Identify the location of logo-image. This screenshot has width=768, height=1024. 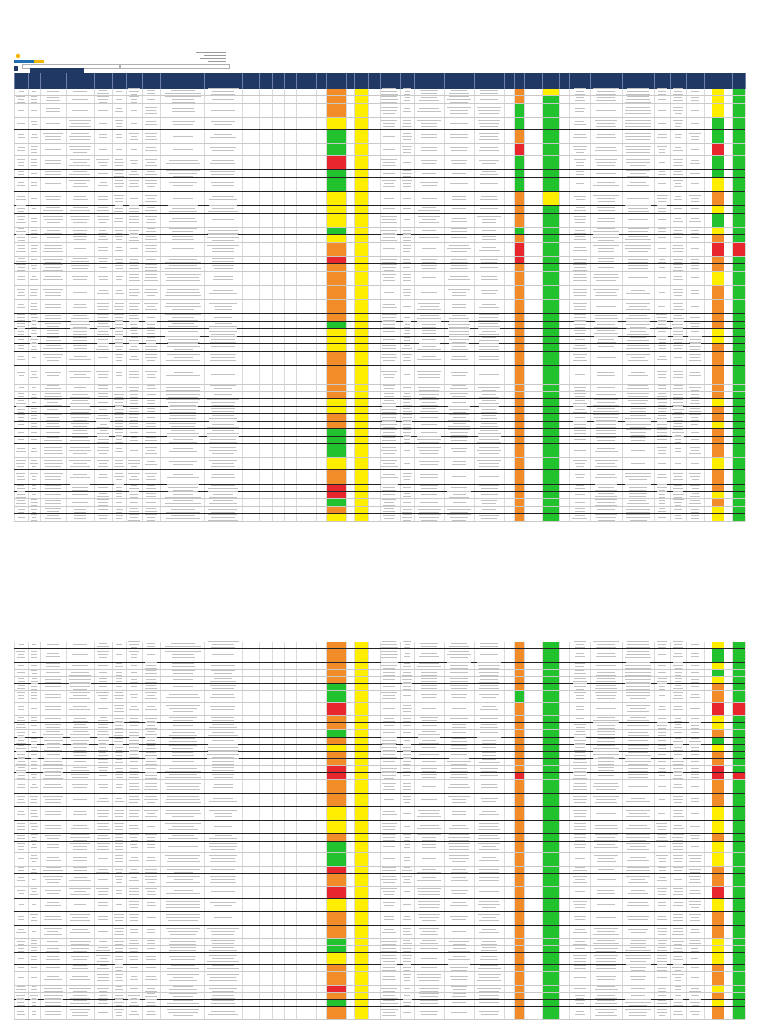
(29, 58).